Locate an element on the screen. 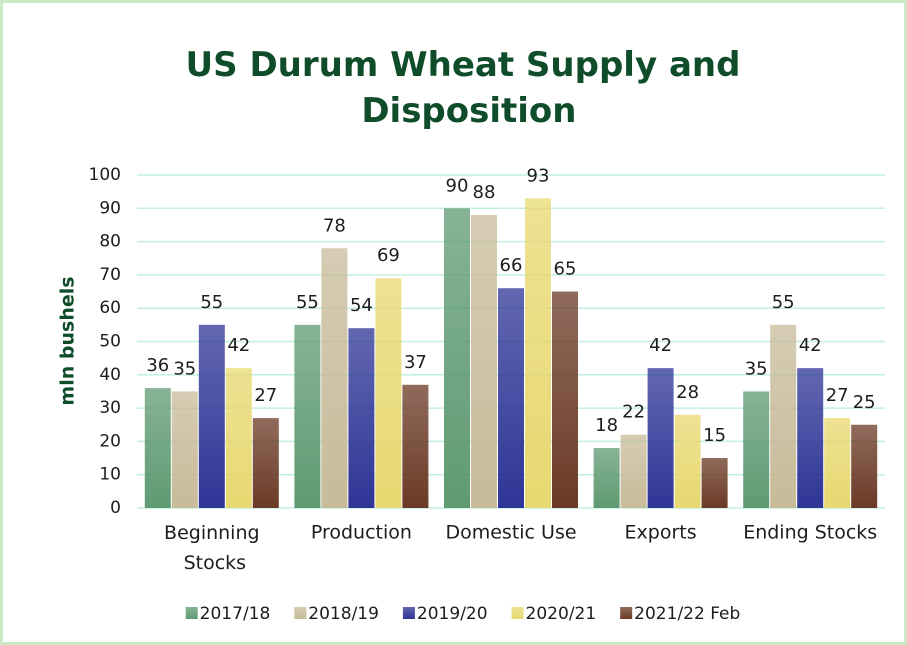  y-axis-label: mln bushels is located at coordinates (68, 340).